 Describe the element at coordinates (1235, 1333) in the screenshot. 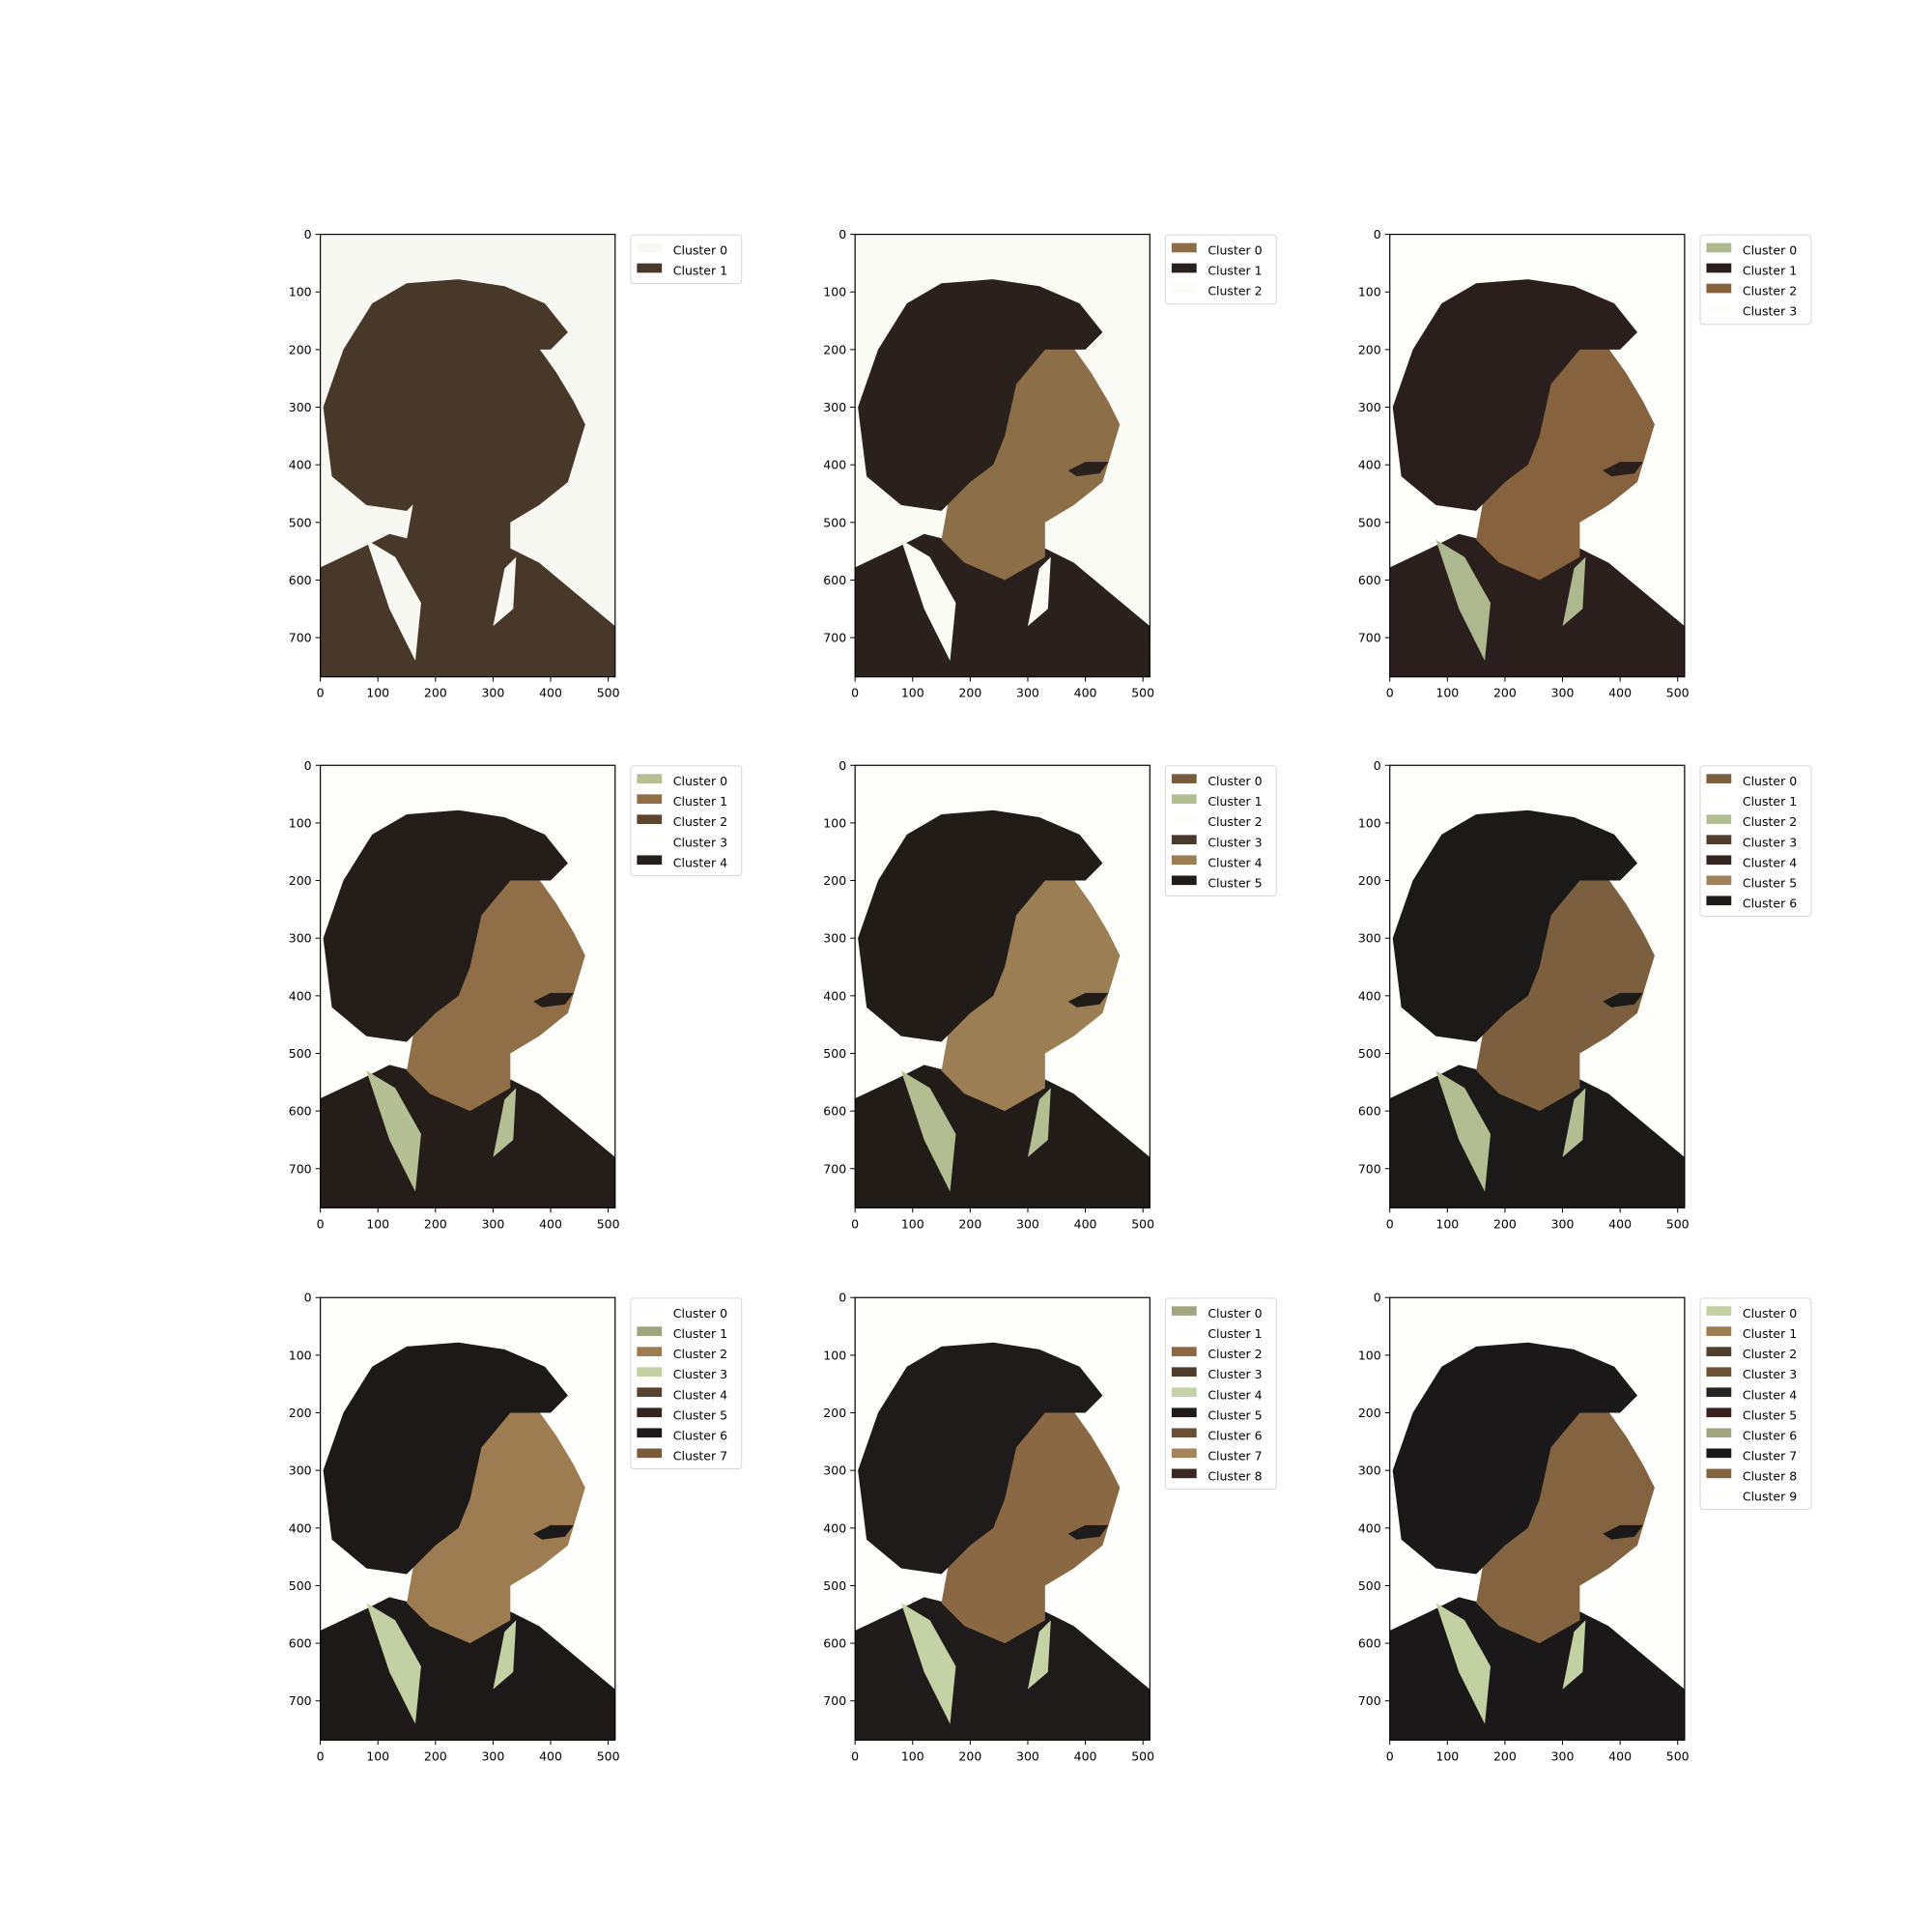

I see `legend-label: Cluster 1` at that location.